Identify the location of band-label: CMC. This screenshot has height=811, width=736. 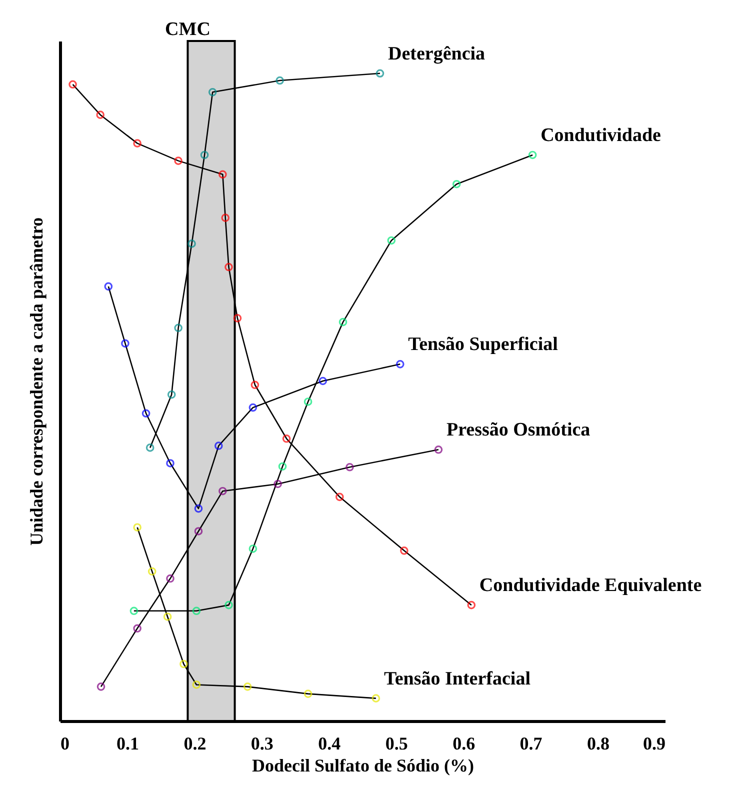
(187, 29).